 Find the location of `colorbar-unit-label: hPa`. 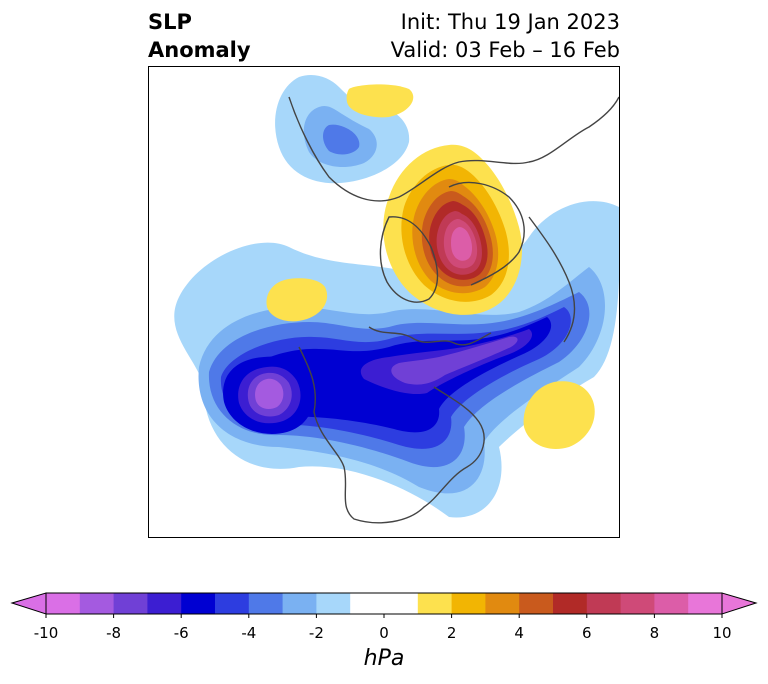

colorbar-unit-label: hPa is located at coordinates (384, 658).